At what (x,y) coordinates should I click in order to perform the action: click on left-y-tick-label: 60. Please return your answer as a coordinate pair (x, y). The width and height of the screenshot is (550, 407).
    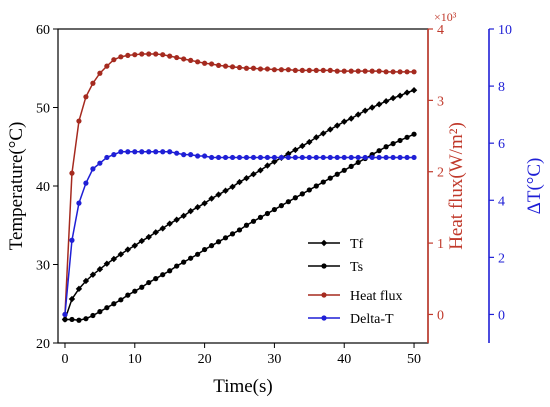
    Looking at the image, I should click on (43, 30).